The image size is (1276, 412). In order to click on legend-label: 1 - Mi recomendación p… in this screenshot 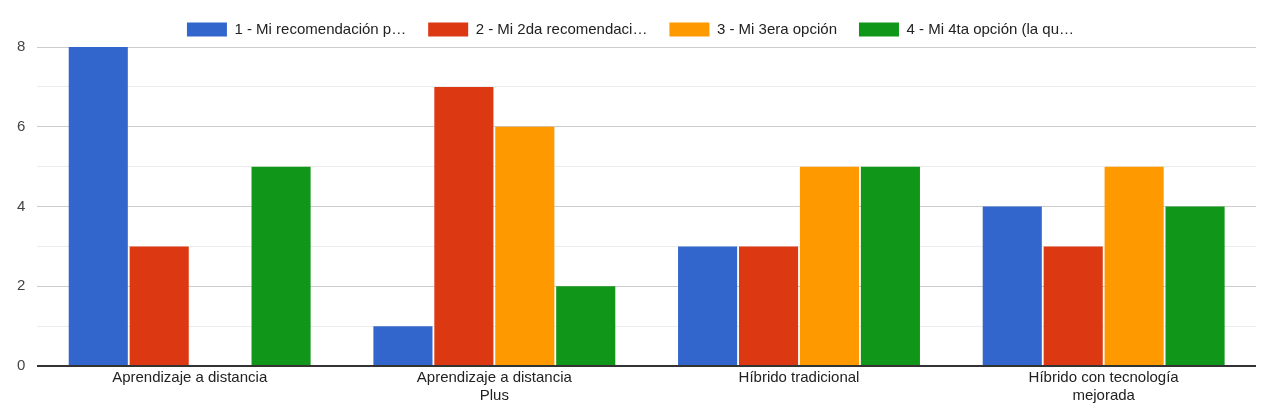, I will do `click(320, 28)`.